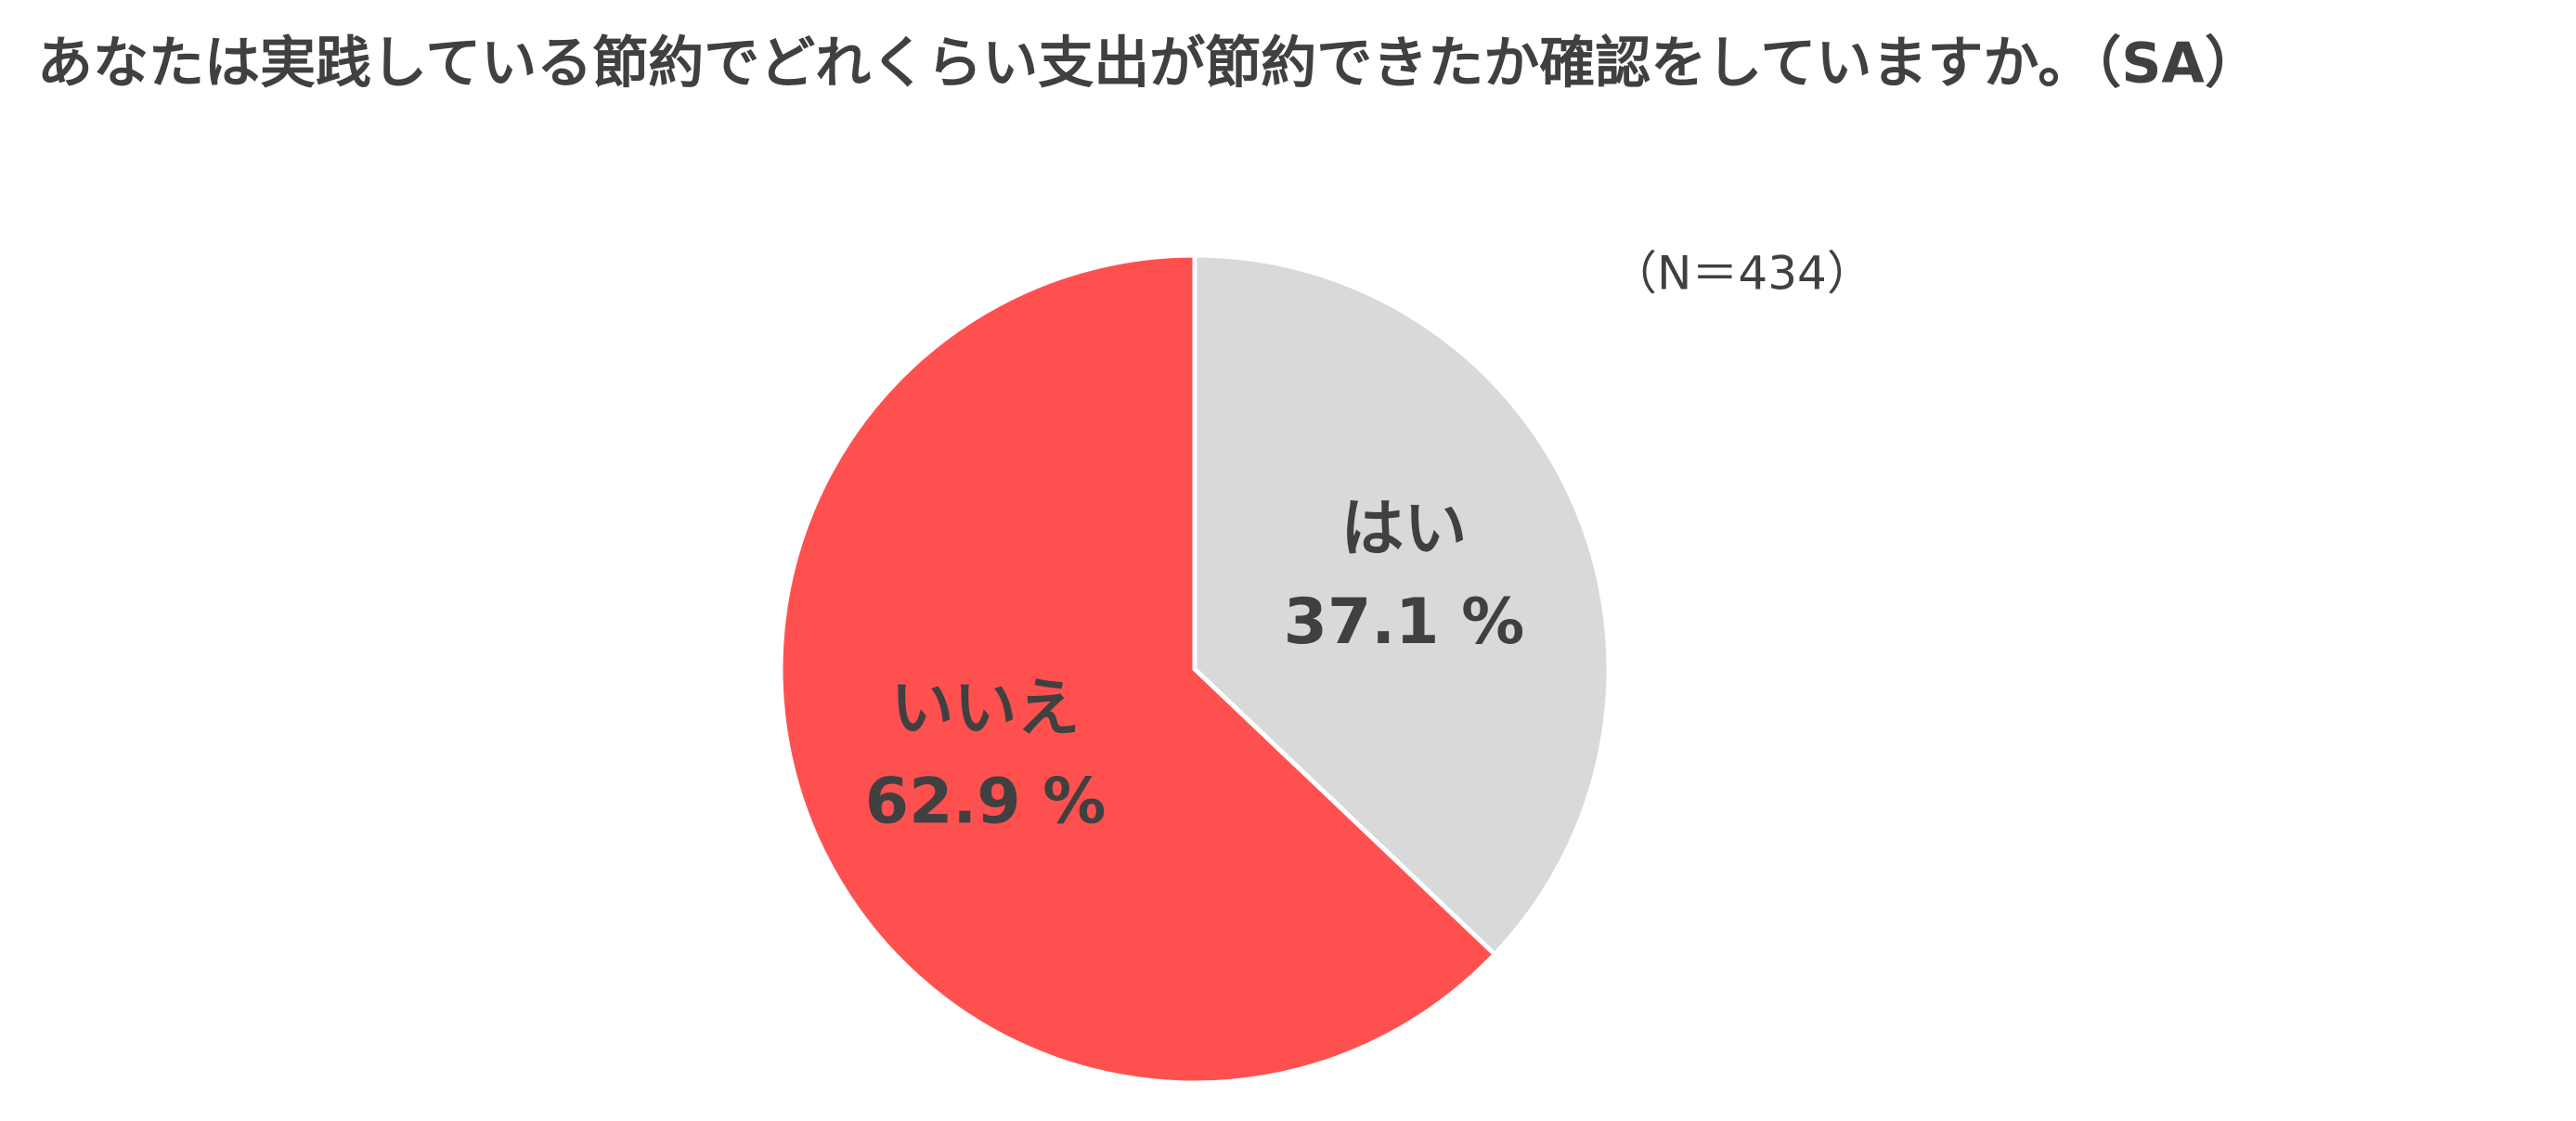 Image resolution: width=2576 pixels, height=1121 pixels. I want to click on chart-subtitle: （N＝434）, so click(1742, 274).